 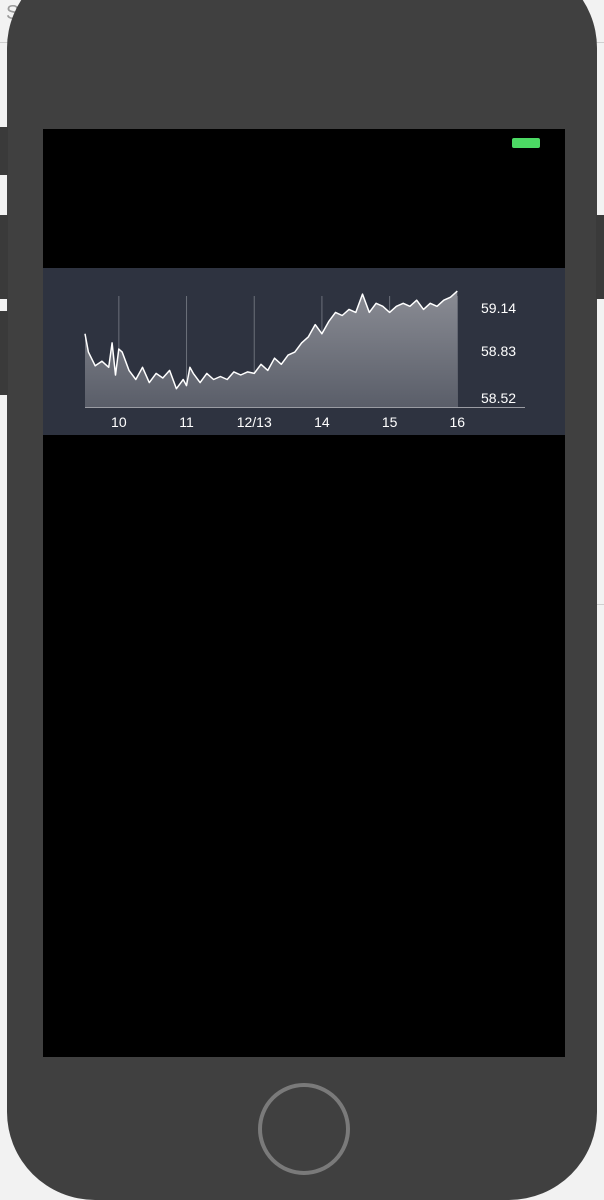 What do you see at coordinates (600, 257) in the screenshot?
I see `power-button` at bounding box center [600, 257].